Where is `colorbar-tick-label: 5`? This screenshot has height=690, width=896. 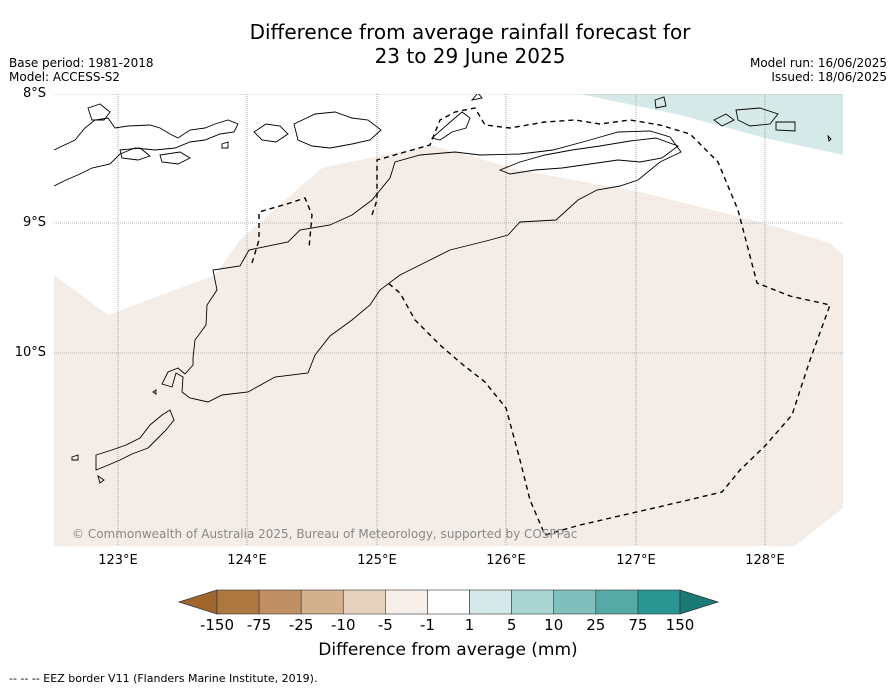 colorbar-tick-label: 5 is located at coordinates (511, 625).